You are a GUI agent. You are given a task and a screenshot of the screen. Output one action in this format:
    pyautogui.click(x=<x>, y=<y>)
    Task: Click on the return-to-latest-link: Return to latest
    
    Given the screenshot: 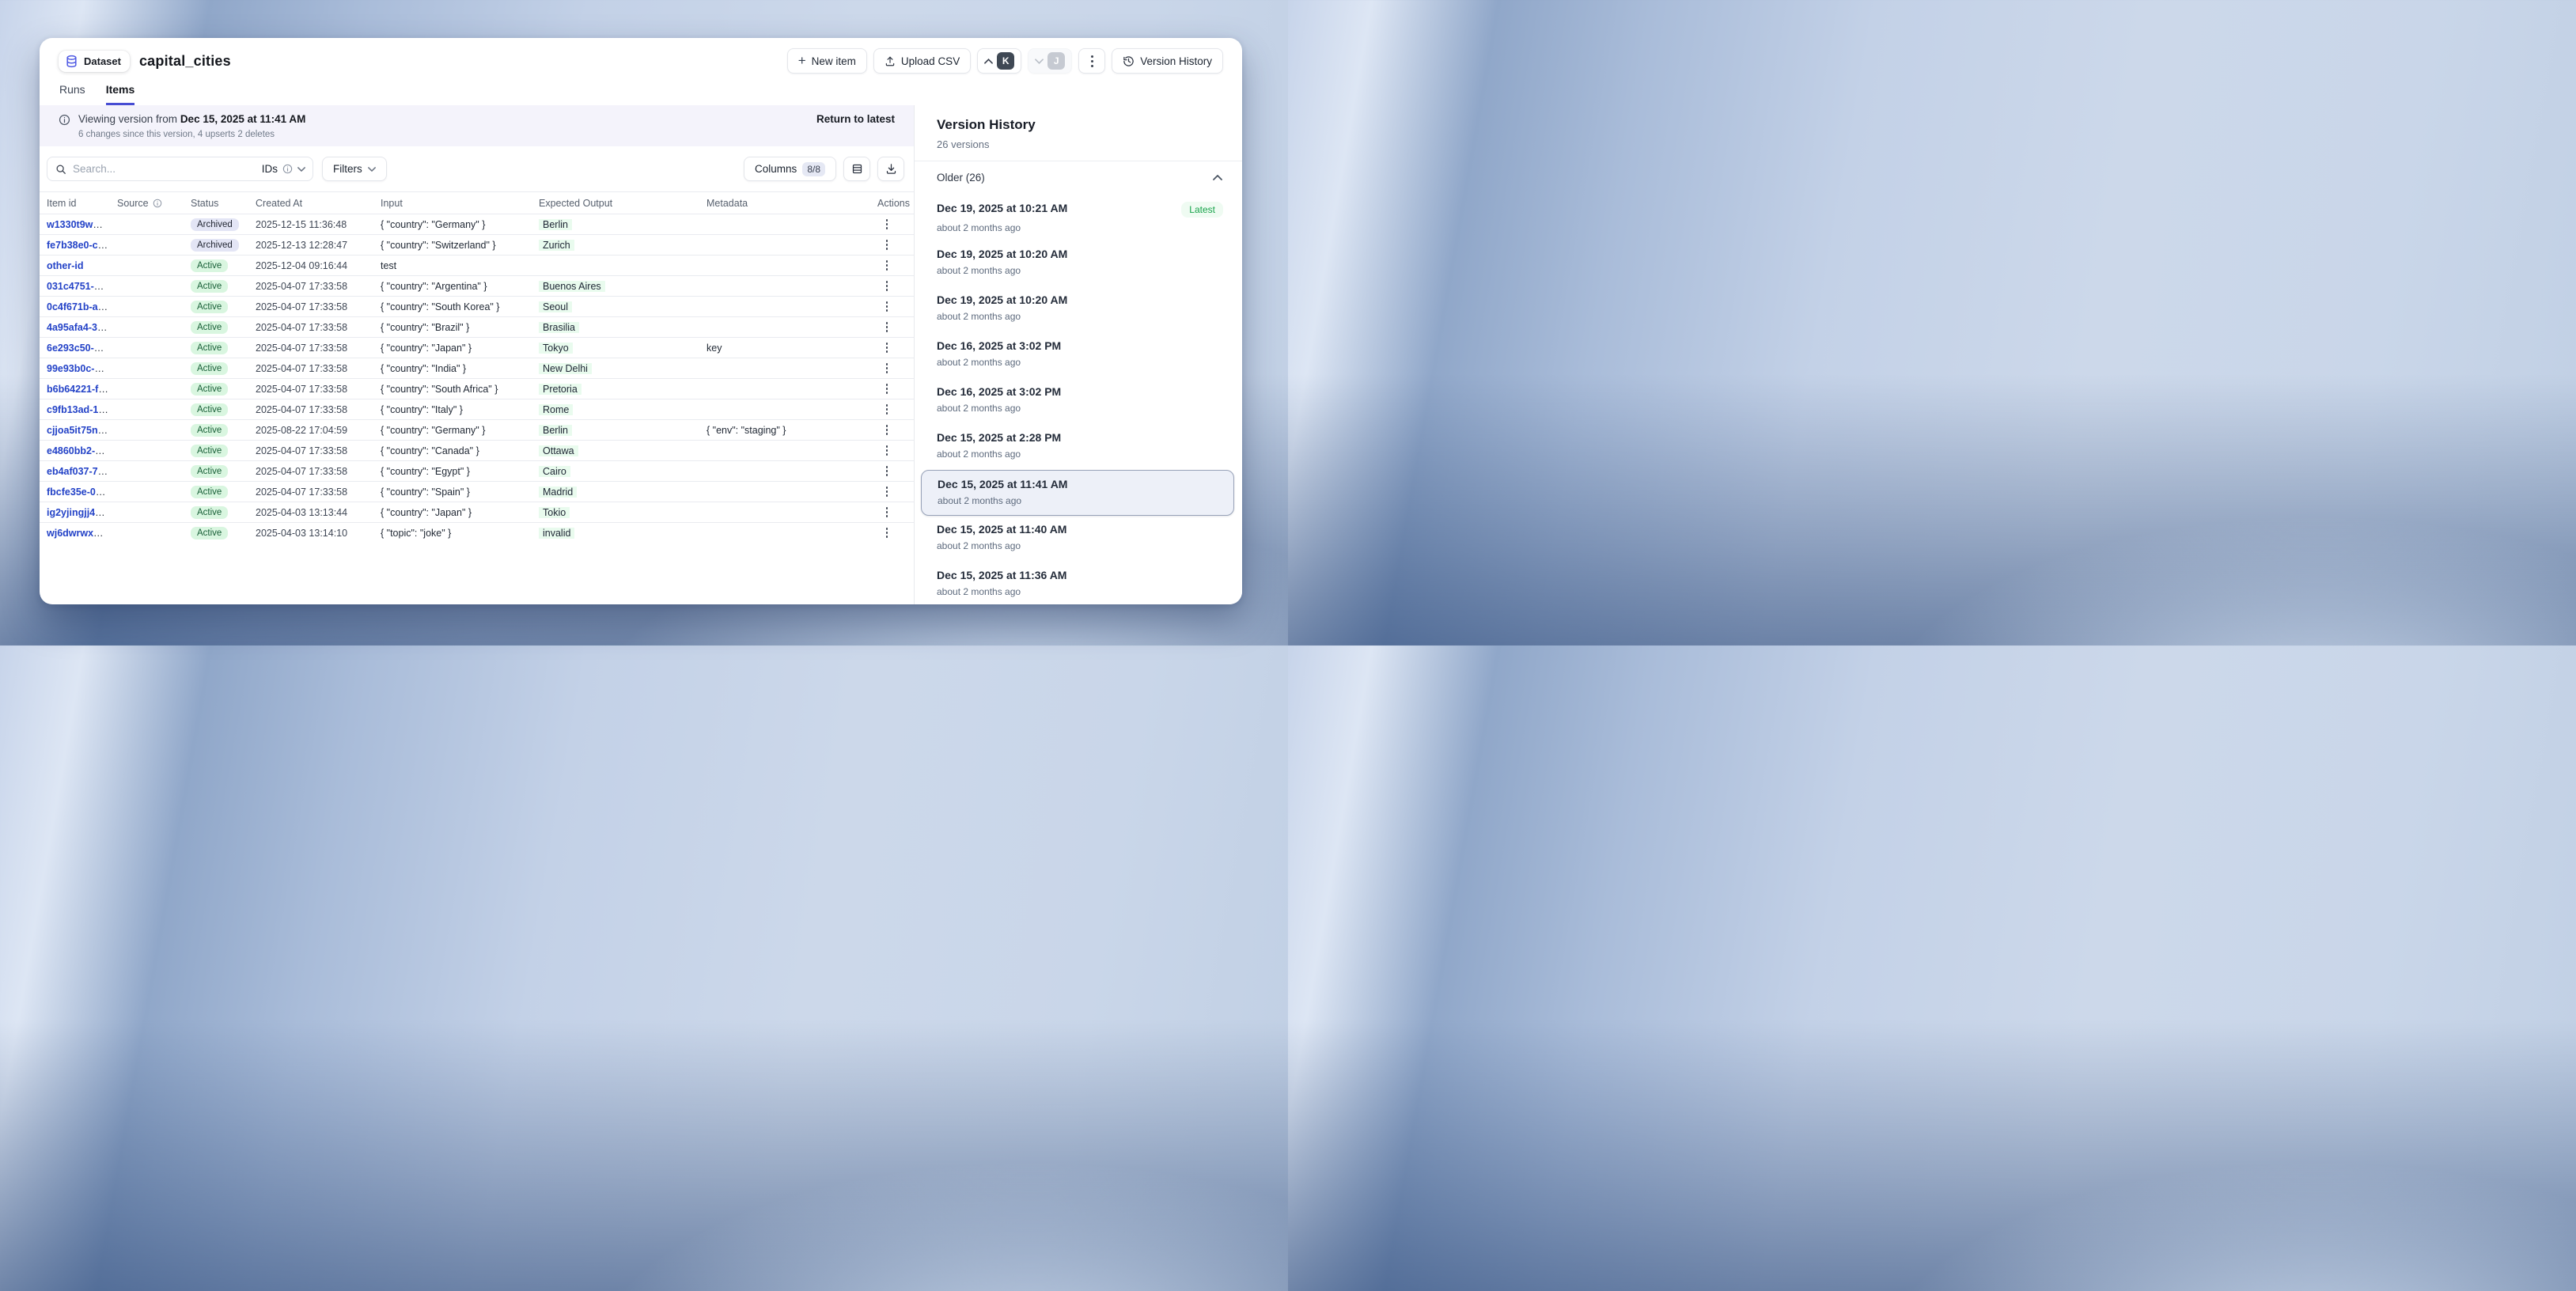 What is the action you would take?
    pyautogui.click(x=855, y=119)
    